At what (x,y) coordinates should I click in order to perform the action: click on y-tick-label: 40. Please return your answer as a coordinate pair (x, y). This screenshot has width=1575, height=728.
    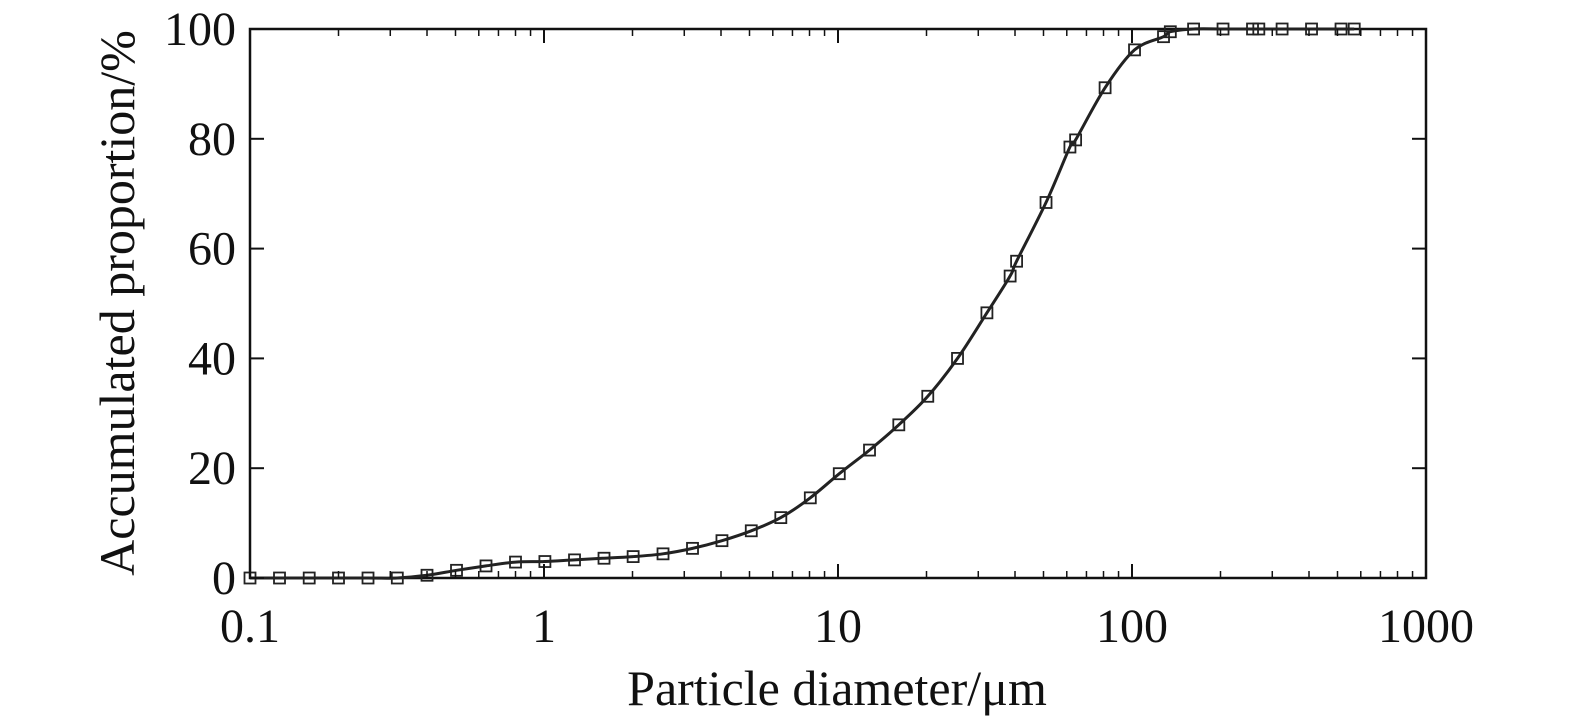
    Looking at the image, I should click on (212, 358).